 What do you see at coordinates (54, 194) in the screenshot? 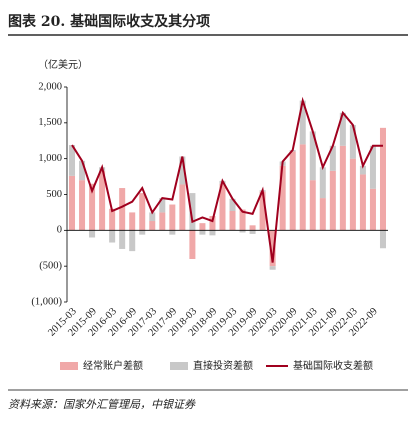
I see `y-tick-label: 500` at bounding box center [54, 194].